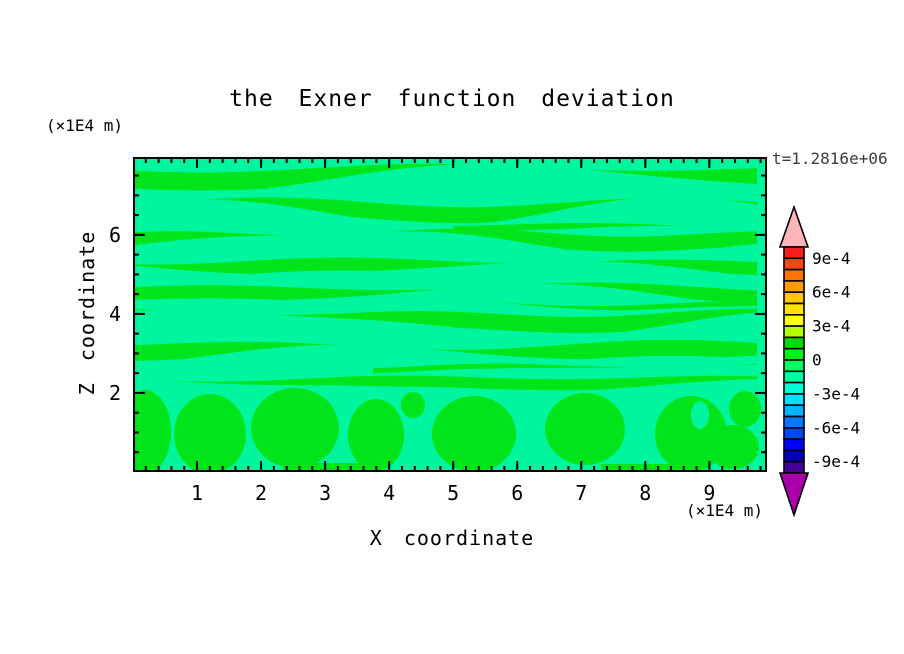 Image resolution: width=904 pixels, height=654 pixels. Describe the element at coordinates (836, 461) in the screenshot. I see `colorbar-label: -9e-4` at that location.